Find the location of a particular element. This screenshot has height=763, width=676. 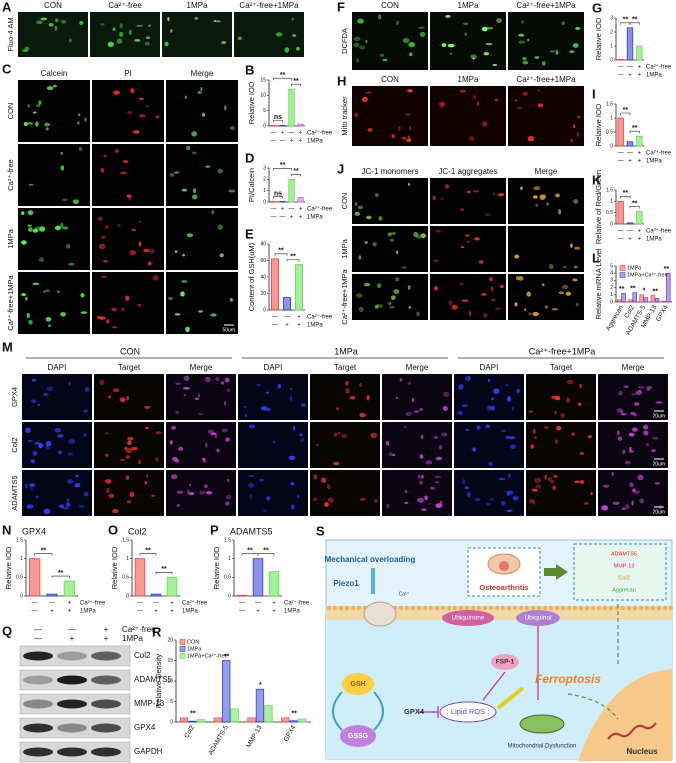

sig-label: * is located at coordinates (644, 291).